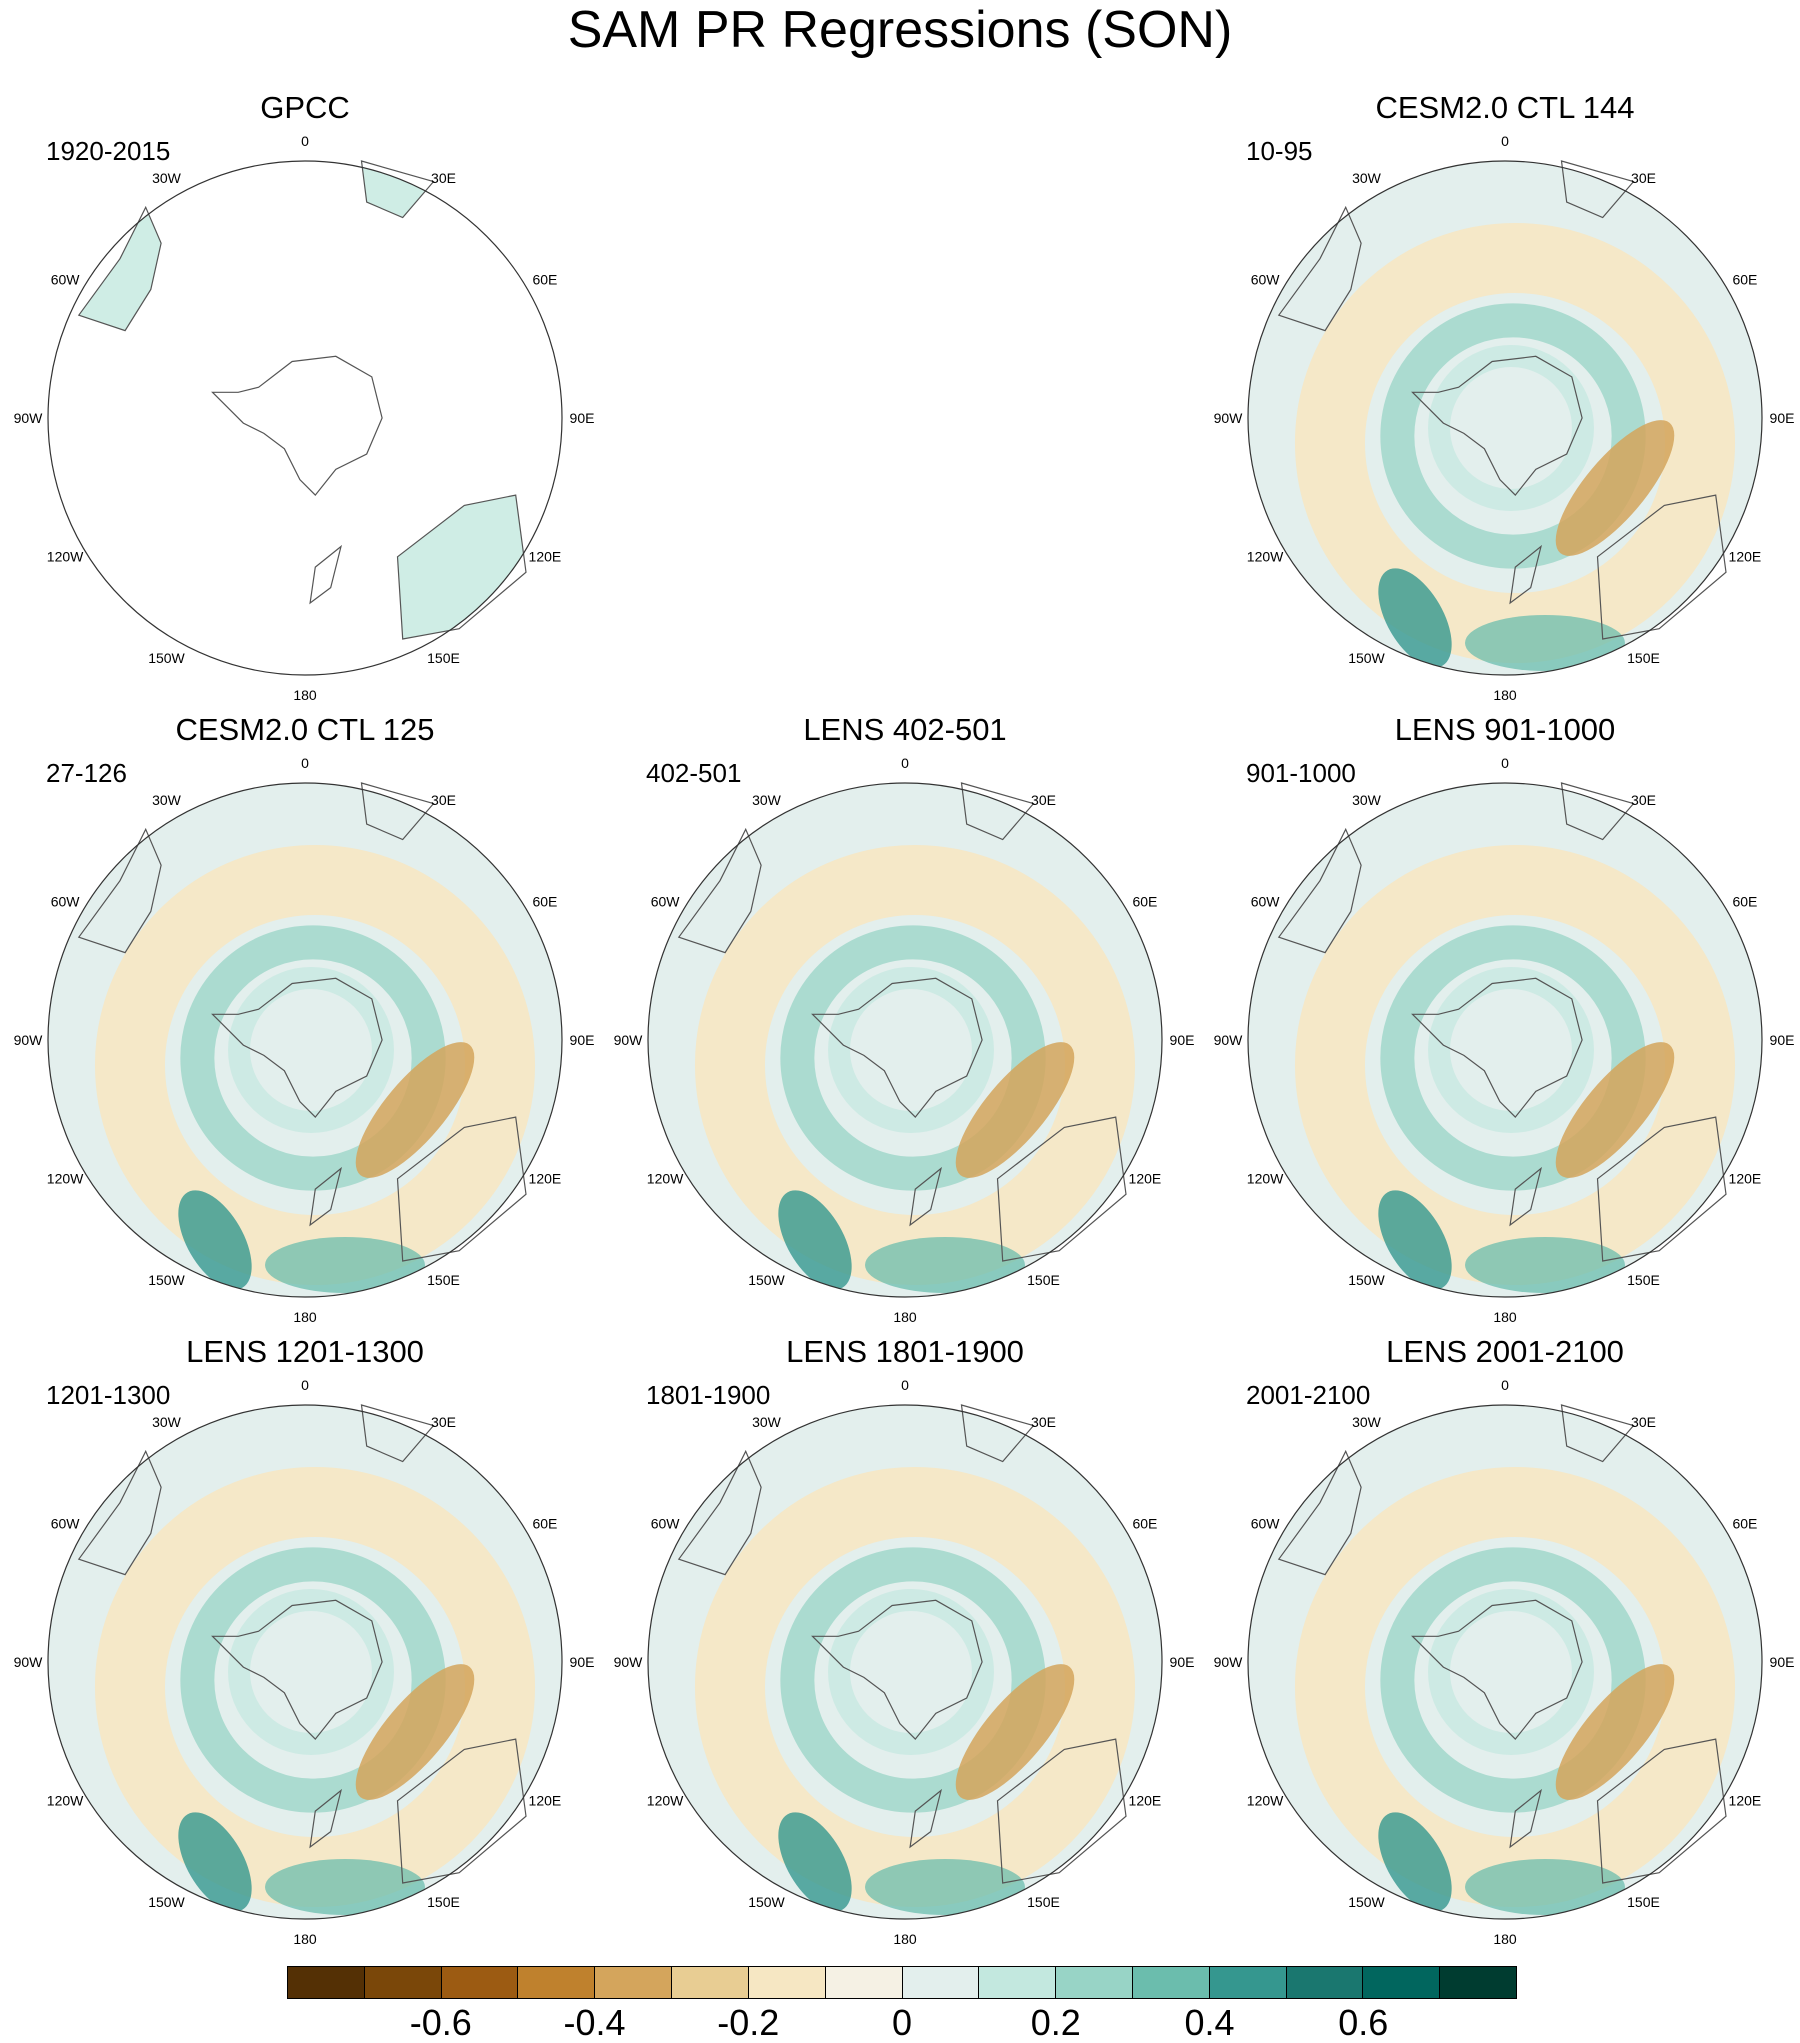 Image resolution: width=1800 pixels, height=2043 pixels. I want to click on panel-title: LENS 402-501, so click(905, 729).